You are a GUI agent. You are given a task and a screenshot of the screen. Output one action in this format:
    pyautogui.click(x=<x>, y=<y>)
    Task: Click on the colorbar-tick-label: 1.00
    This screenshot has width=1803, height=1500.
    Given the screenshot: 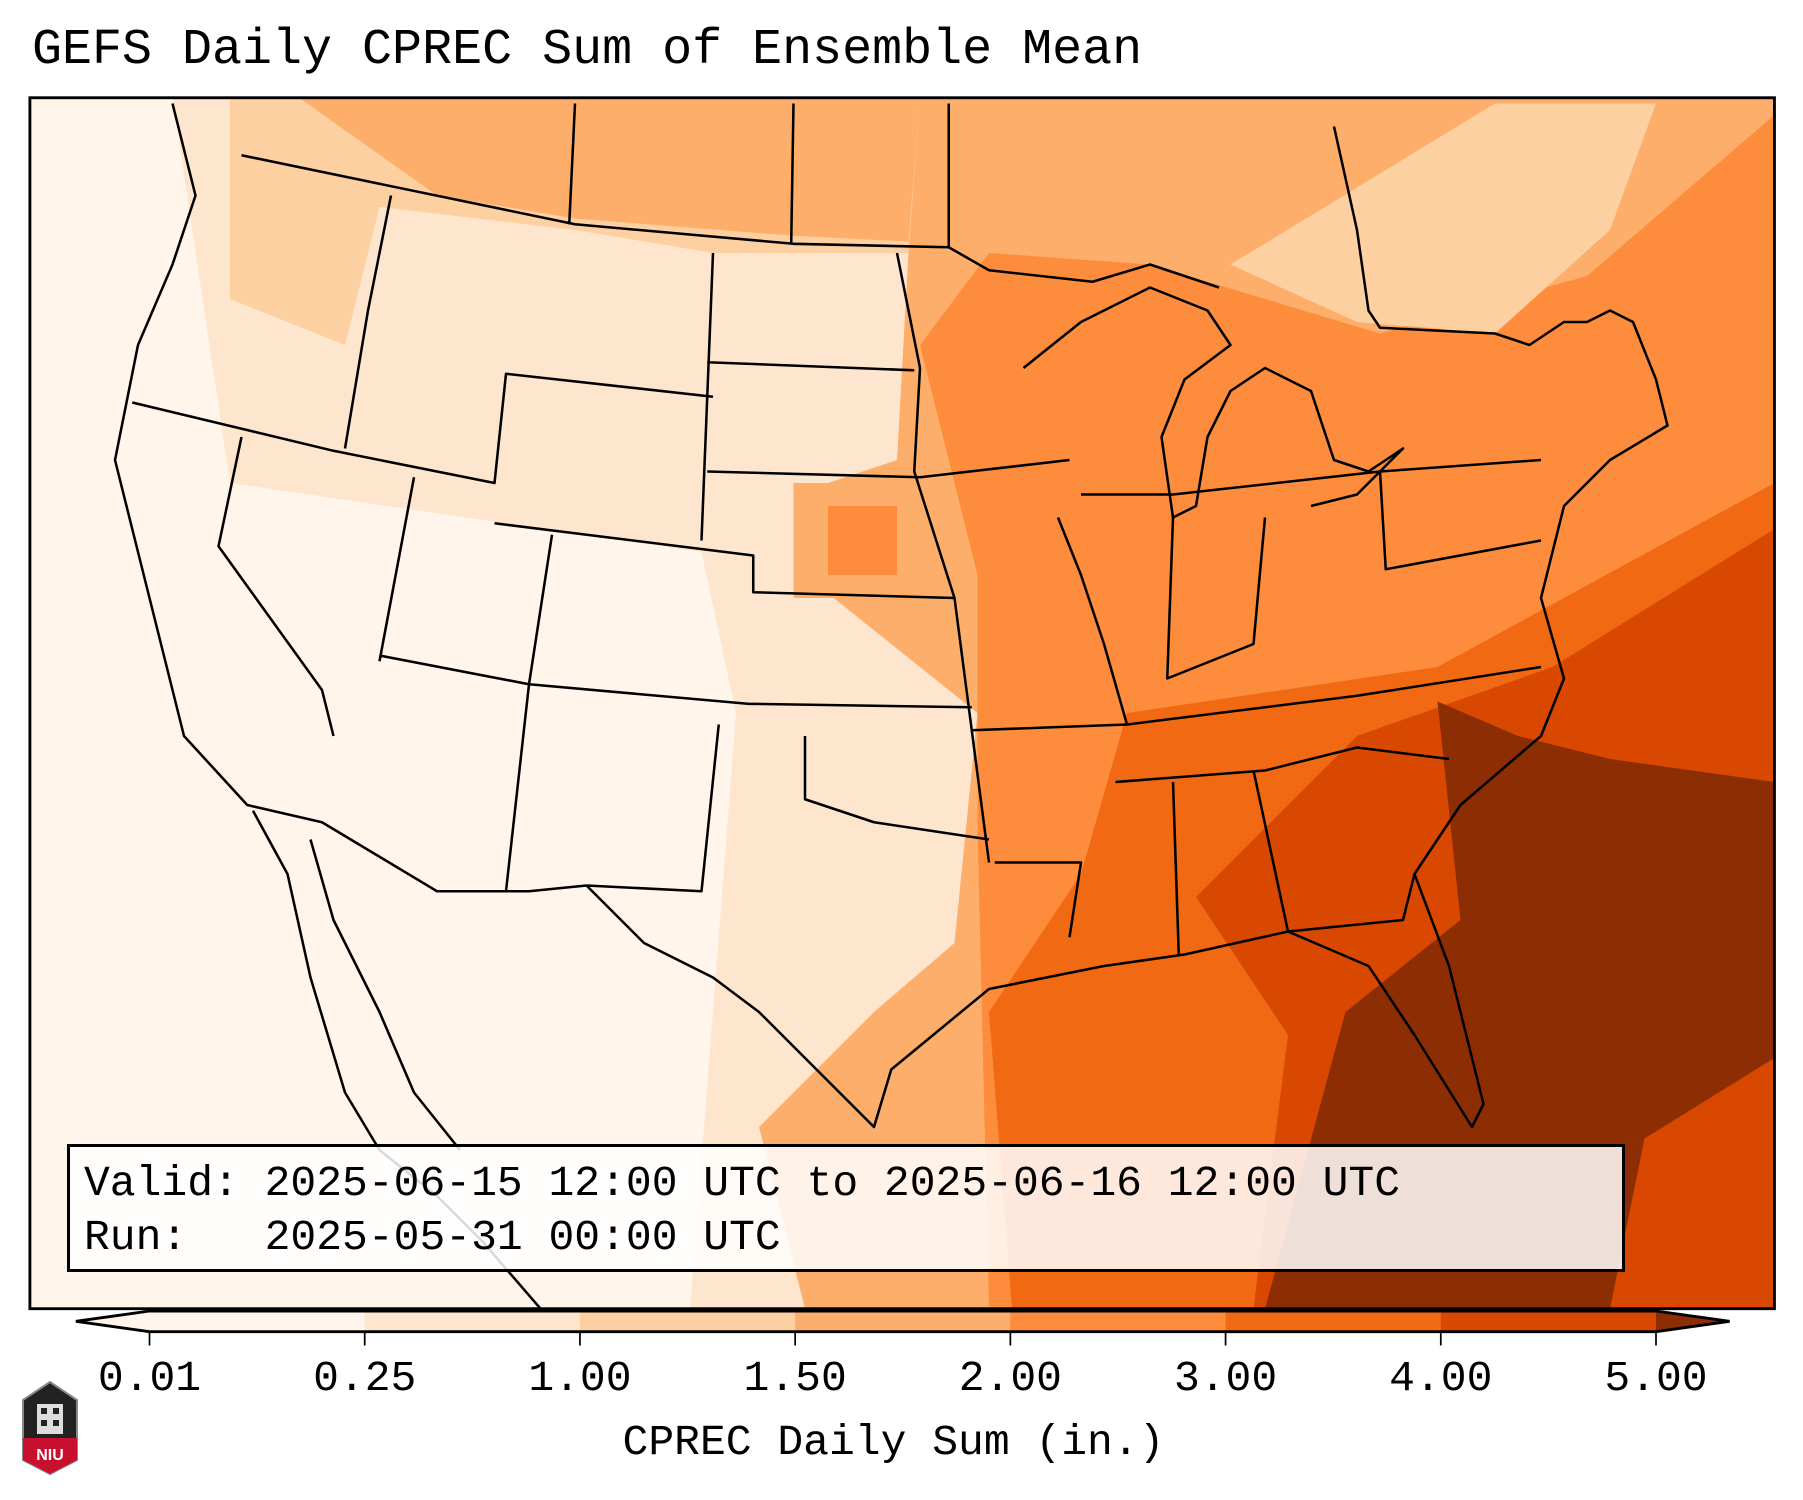 What is the action you would take?
    pyautogui.click(x=580, y=1378)
    